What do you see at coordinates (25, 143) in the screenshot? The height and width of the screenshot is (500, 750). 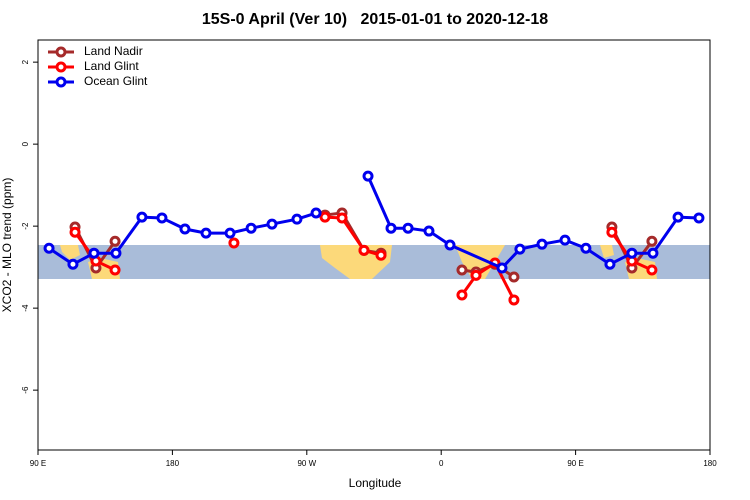 I see `y-tick-label: 0` at bounding box center [25, 143].